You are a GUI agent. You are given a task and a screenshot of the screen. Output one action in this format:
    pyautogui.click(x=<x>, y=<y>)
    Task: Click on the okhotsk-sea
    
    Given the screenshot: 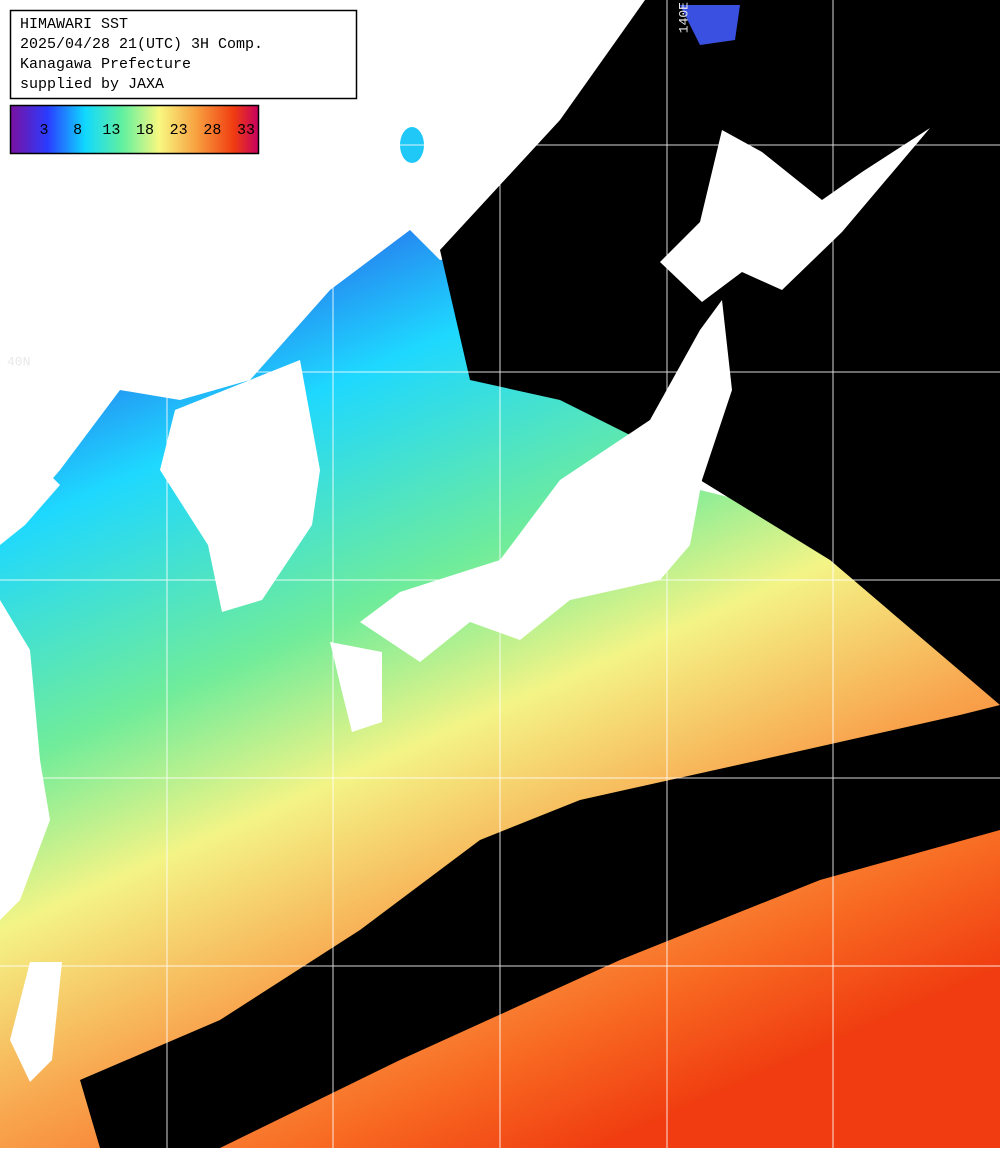 What is the action you would take?
    pyautogui.click(x=710, y=25)
    